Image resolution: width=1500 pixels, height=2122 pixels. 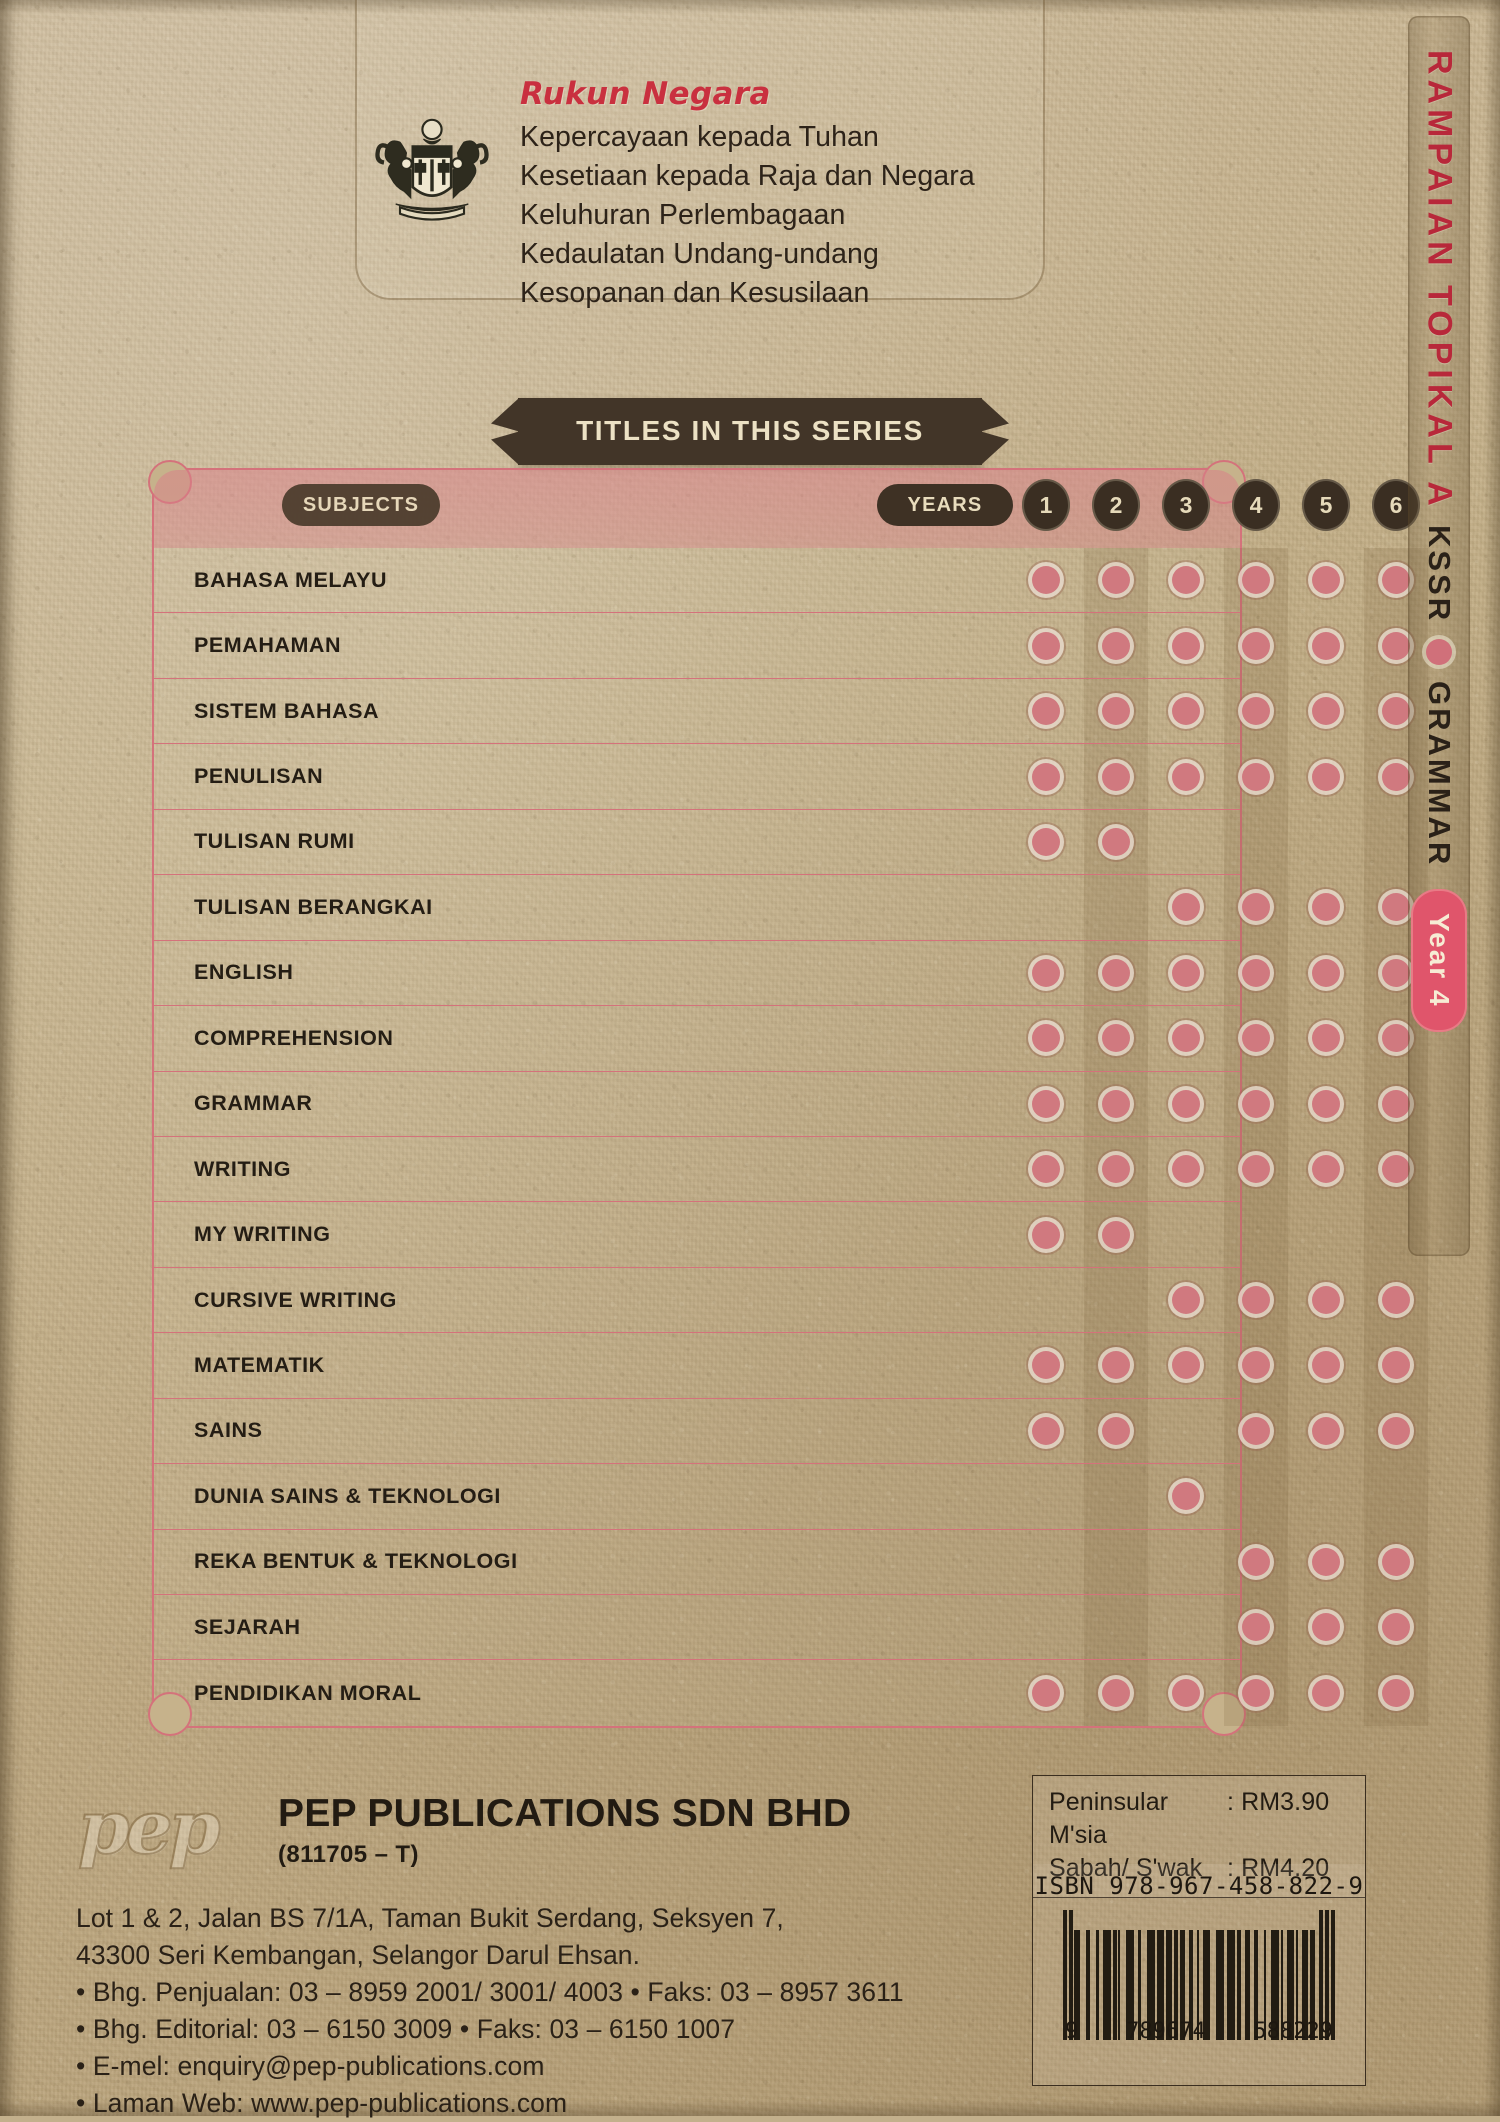 I want to click on spine-stack: RAMPAIAN TOPIKAL A KSSR GRAMMAR Year 4, so click(x=1439, y=611).